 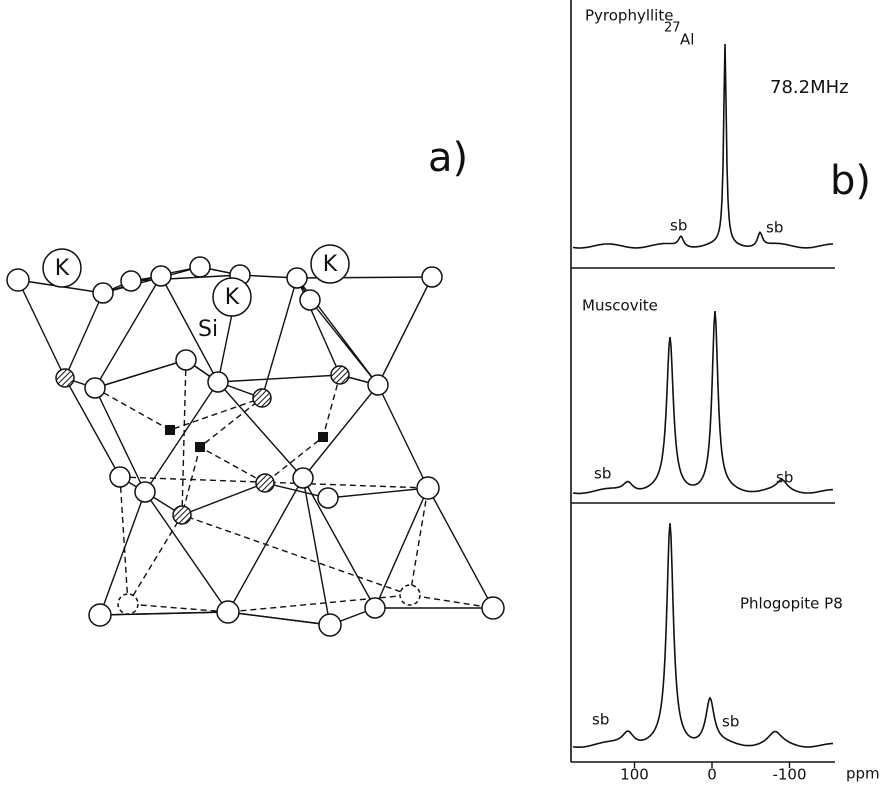 I want to click on sample-name: Phlogopite P8, so click(x=791, y=604).